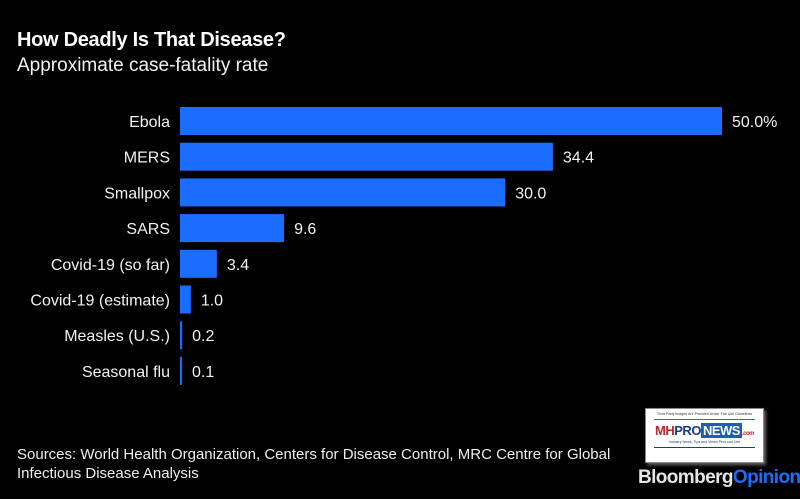 Image resolution: width=800 pixels, height=499 pixels. What do you see at coordinates (232, 228) in the screenshot?
I see `bar-sars` at bounding box center [232, 228].